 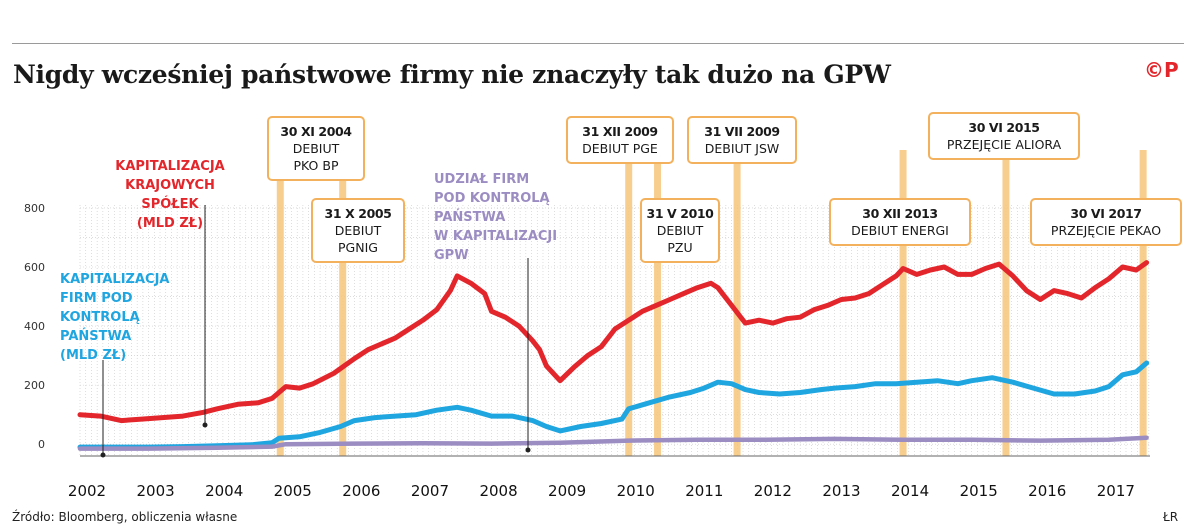 What do you see at coordinates (170, 185) in the screenshot?
I see `series-annotation-text: KRAJOWYCH` at bounding box center [170, 185].